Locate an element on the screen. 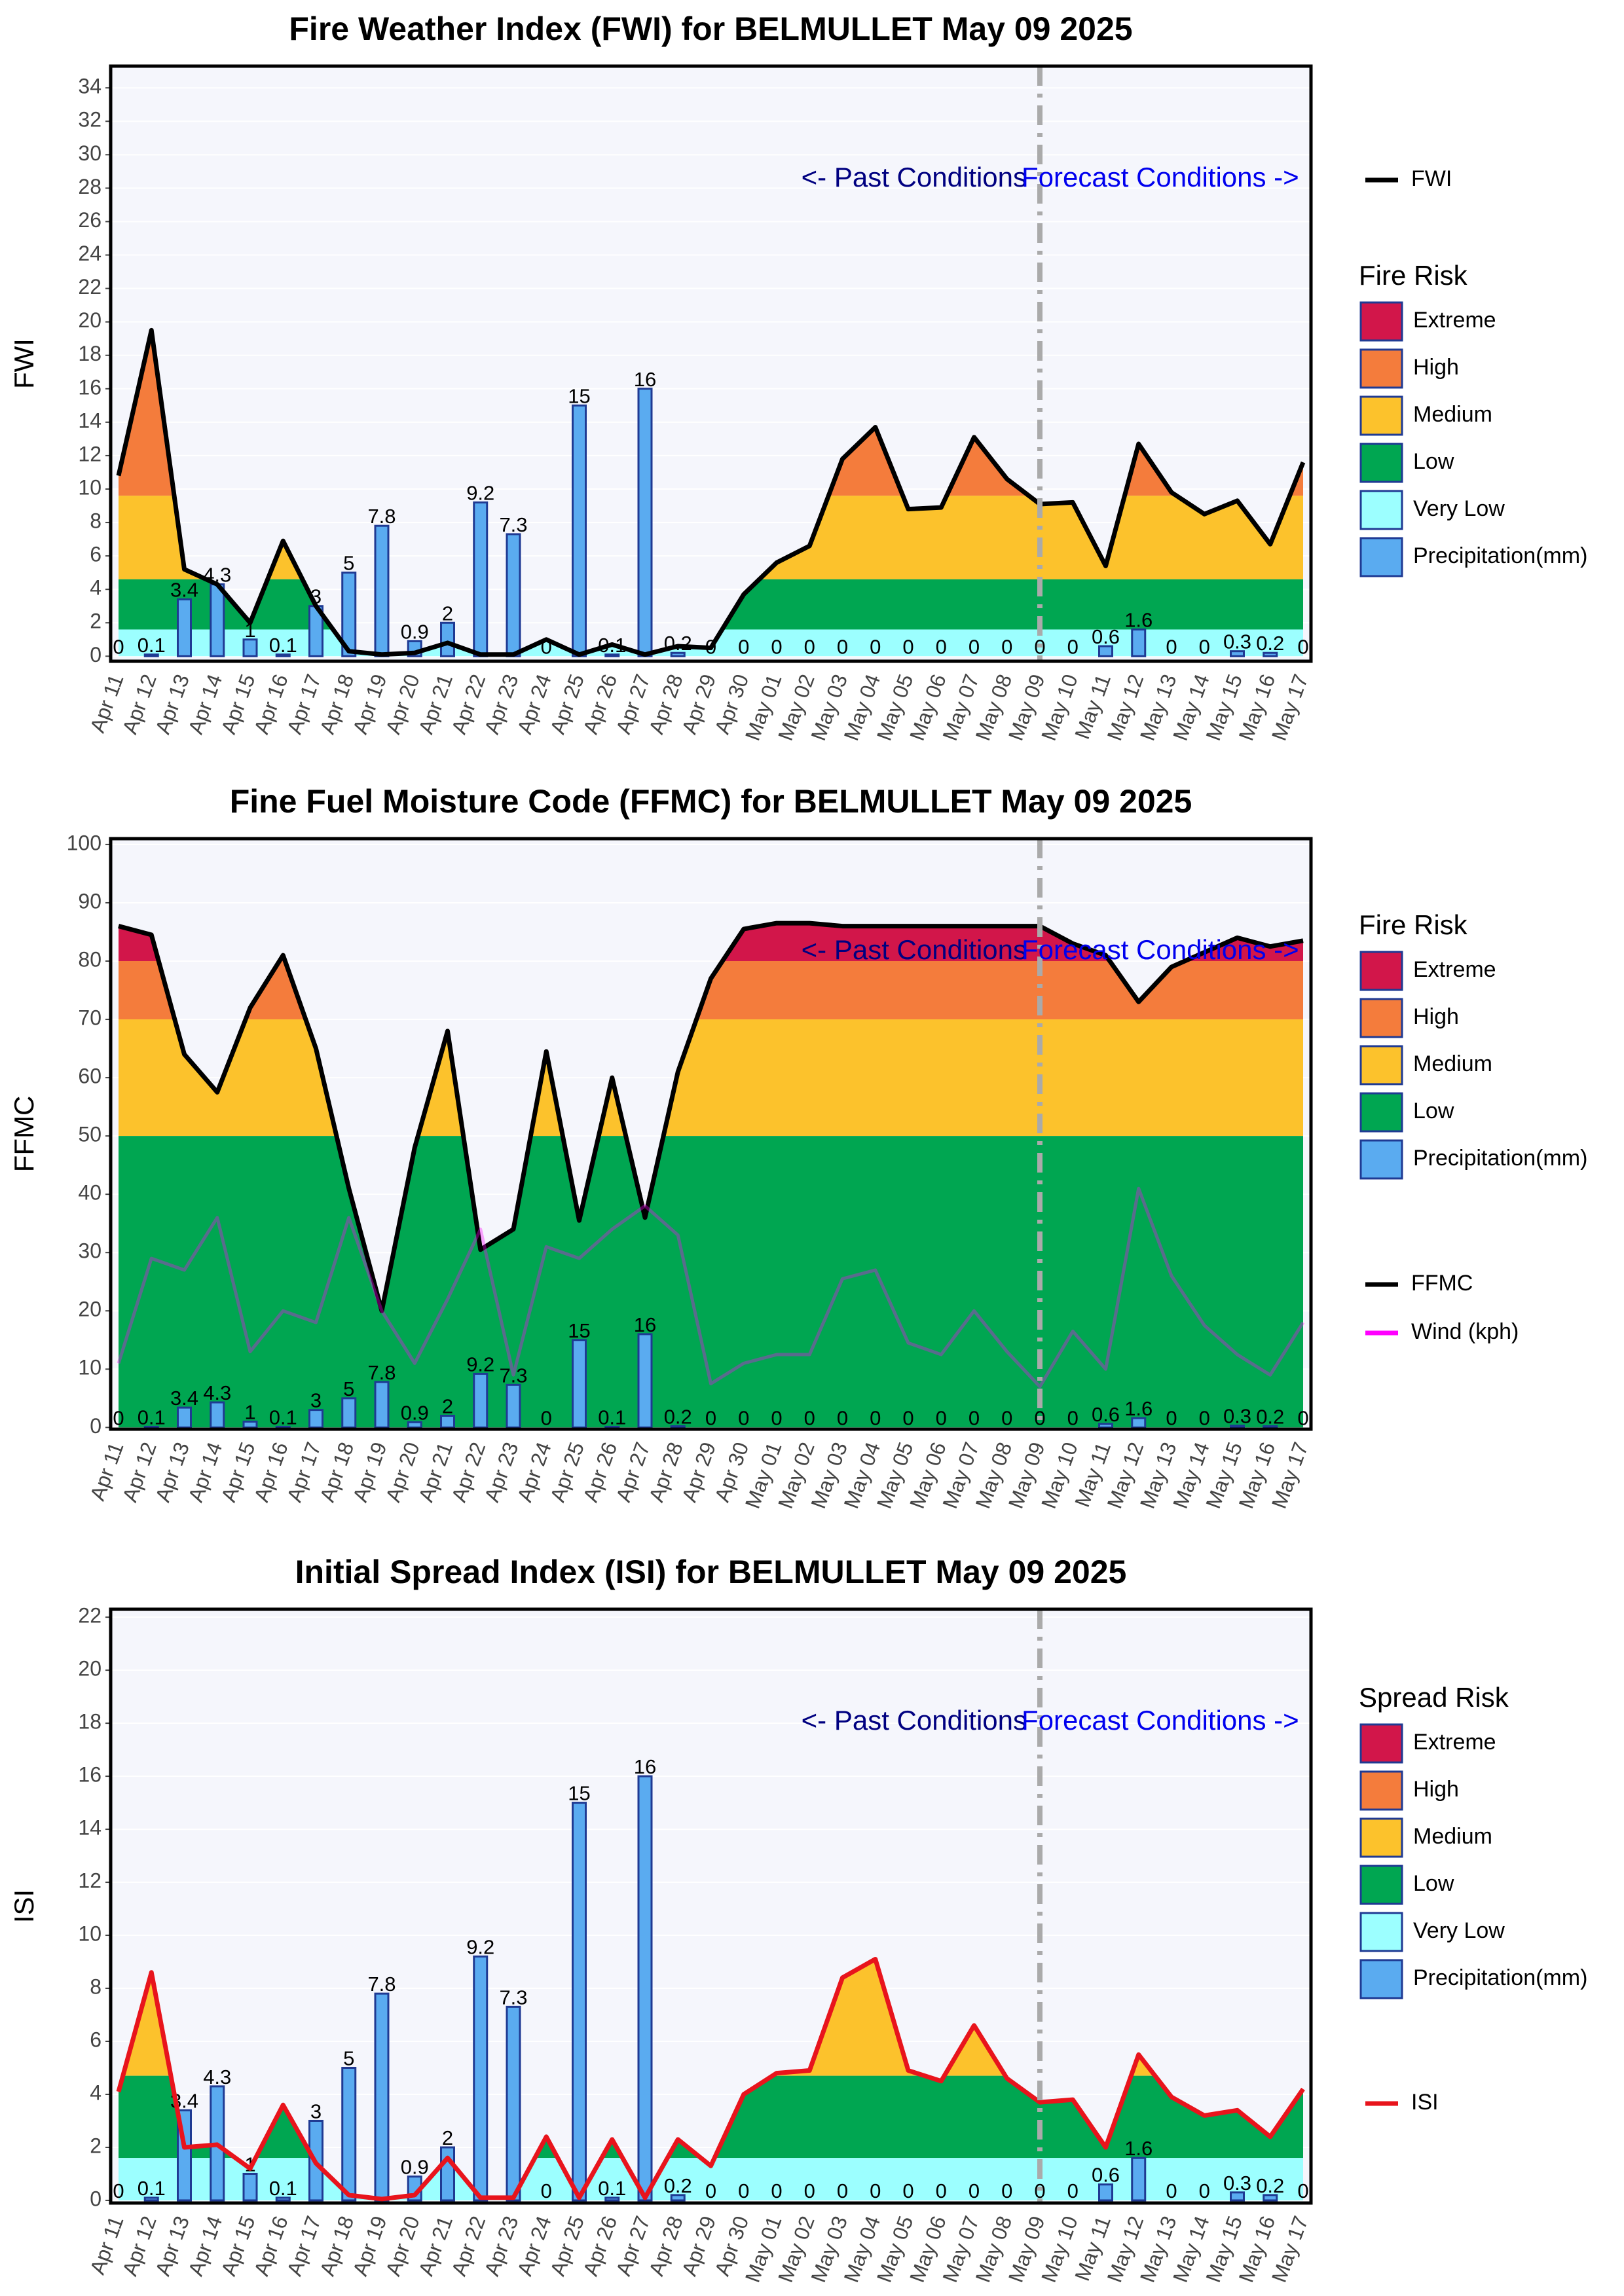  legend-label: Very Low is located at coordinates (1459, 1930).